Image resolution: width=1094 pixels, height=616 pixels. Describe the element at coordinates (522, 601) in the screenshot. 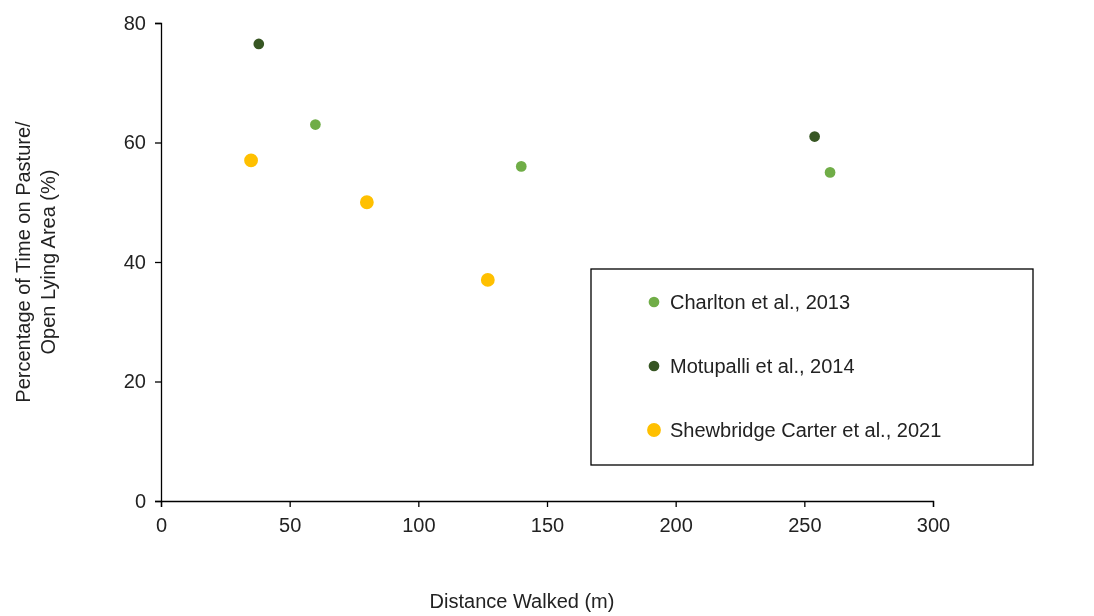

I see `x-axis-title: Distance Walked (m)` at that location.